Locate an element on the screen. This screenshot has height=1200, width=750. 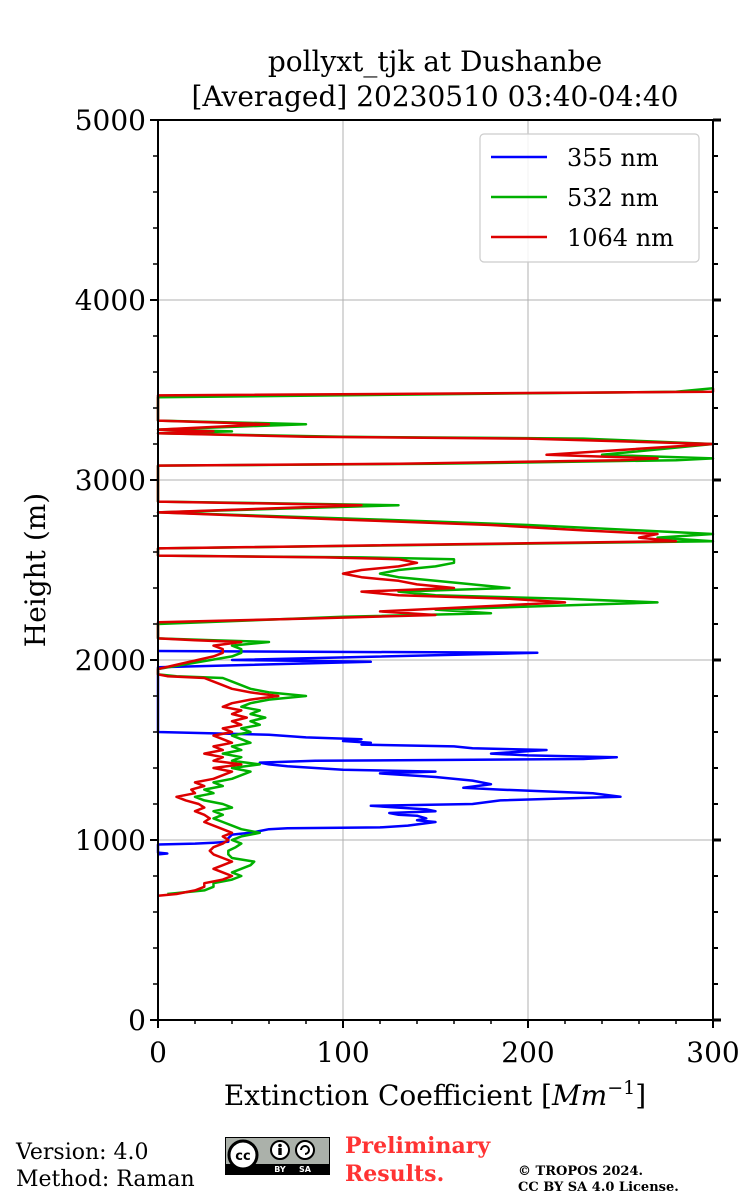
y-tick-label-5000: 5000 is located at coordinates (110, 120).